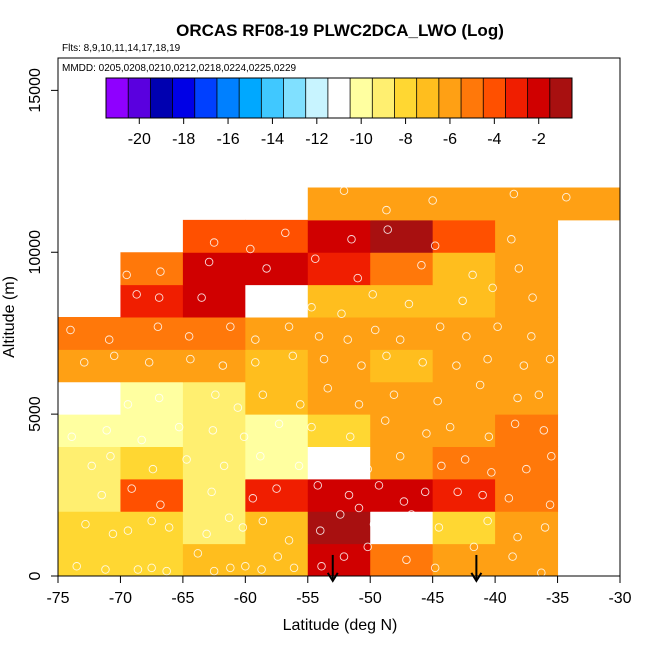 The image size is (650, 650). I want to click on colorbar-tick-label: -2, so click(539, 139).